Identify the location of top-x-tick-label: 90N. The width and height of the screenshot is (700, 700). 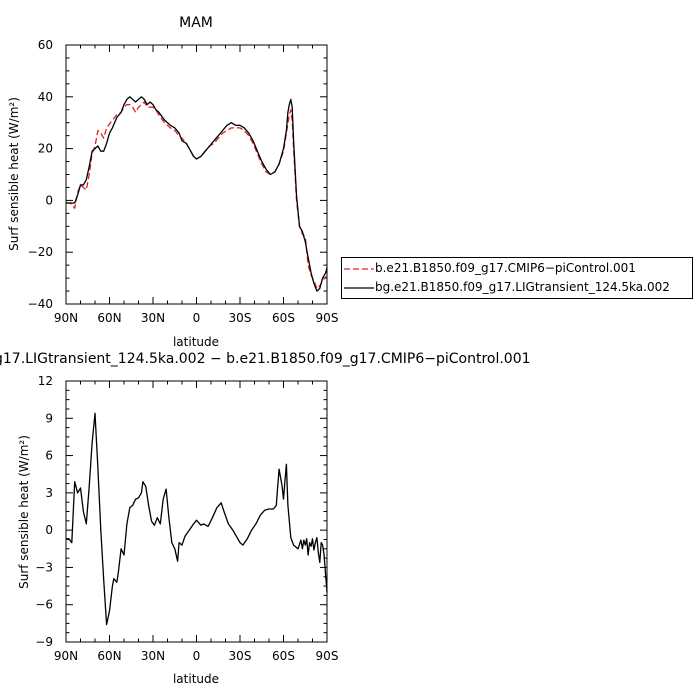
(66, 318).